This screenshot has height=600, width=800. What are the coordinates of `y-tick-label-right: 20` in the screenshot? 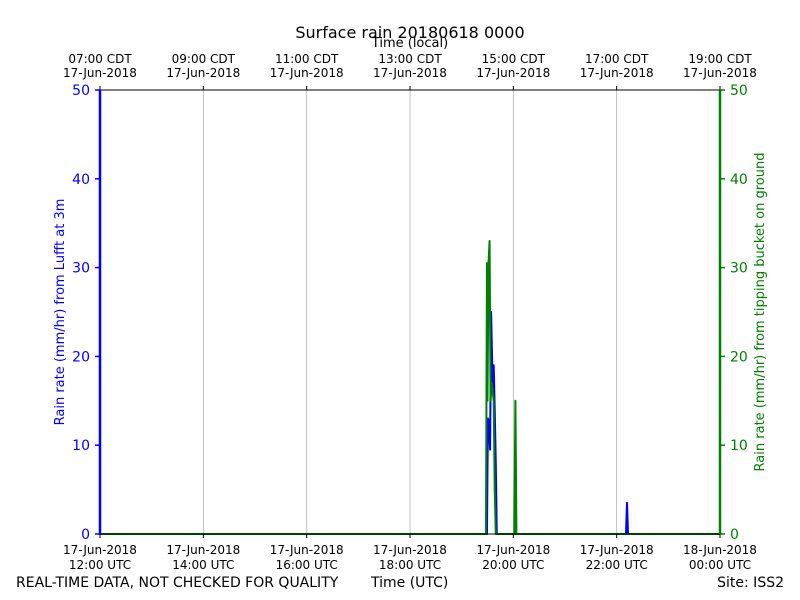 It's located at (739, 357).